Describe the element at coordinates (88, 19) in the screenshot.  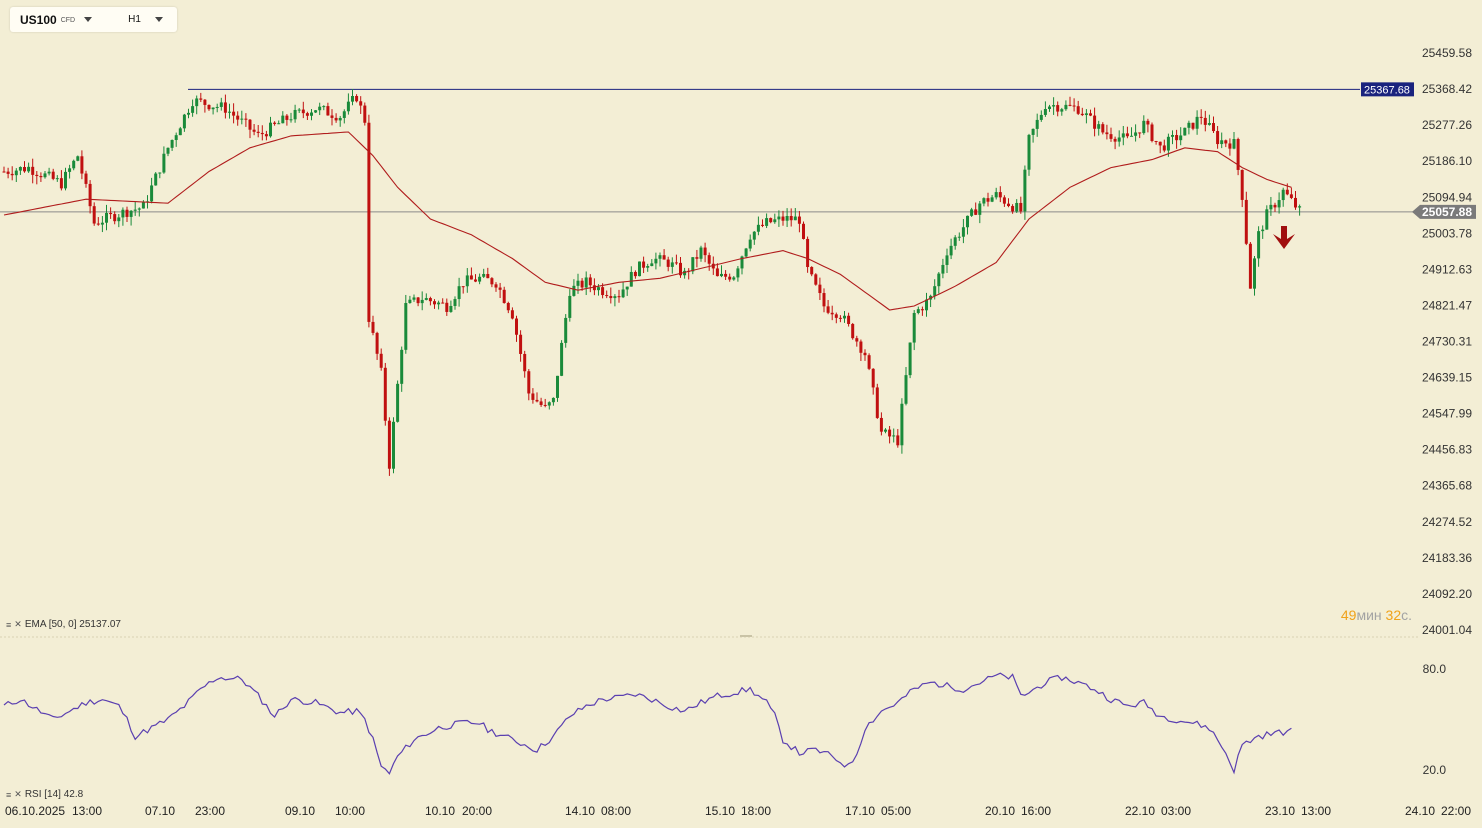
I see `symbol-dropdown-icon` at that location.